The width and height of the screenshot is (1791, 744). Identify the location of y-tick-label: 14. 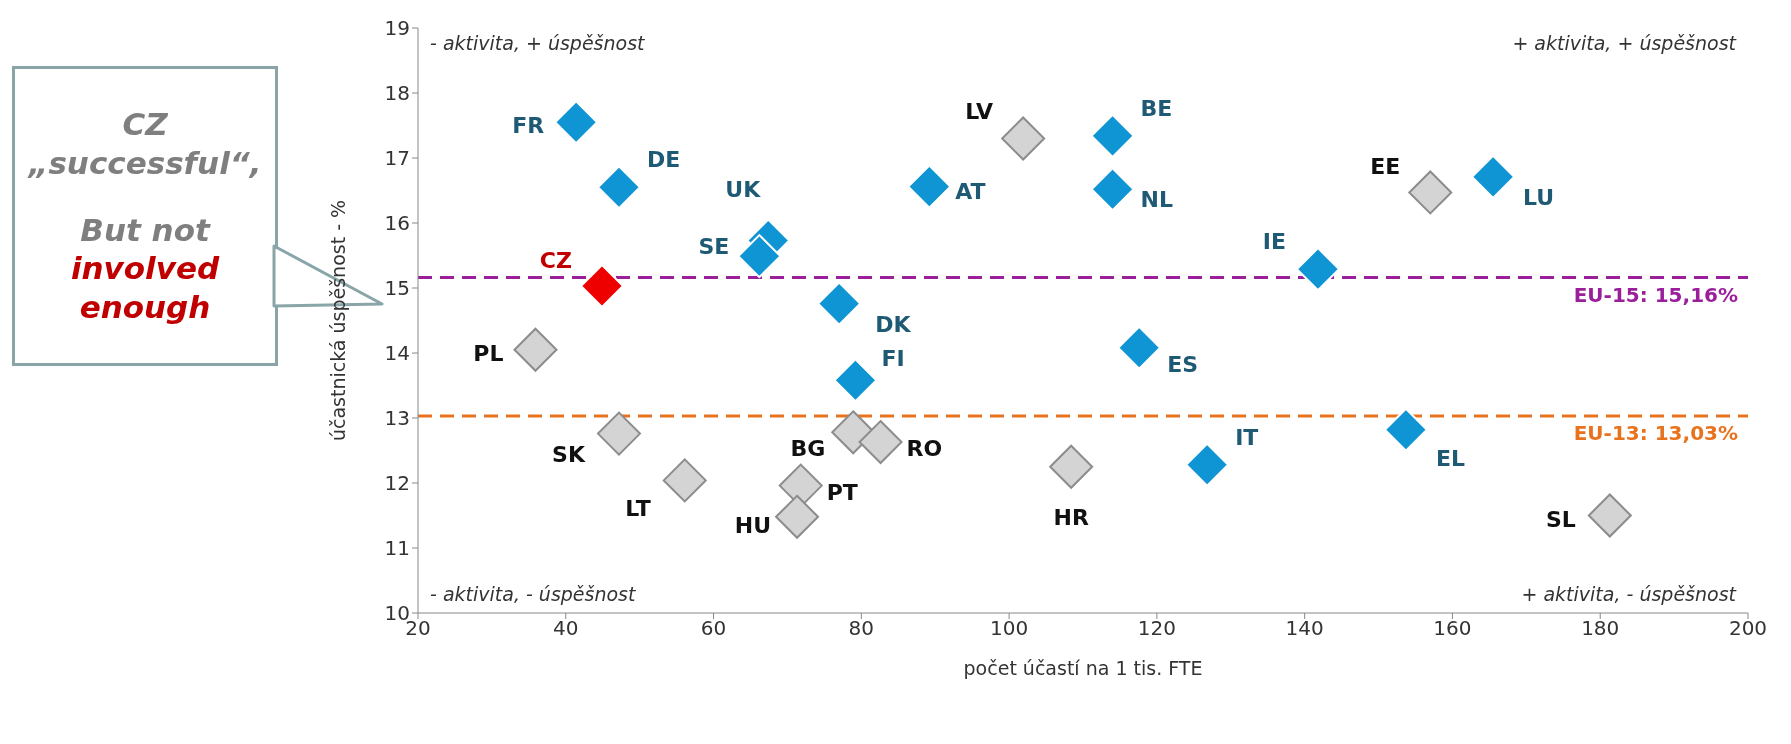
(397, 353).